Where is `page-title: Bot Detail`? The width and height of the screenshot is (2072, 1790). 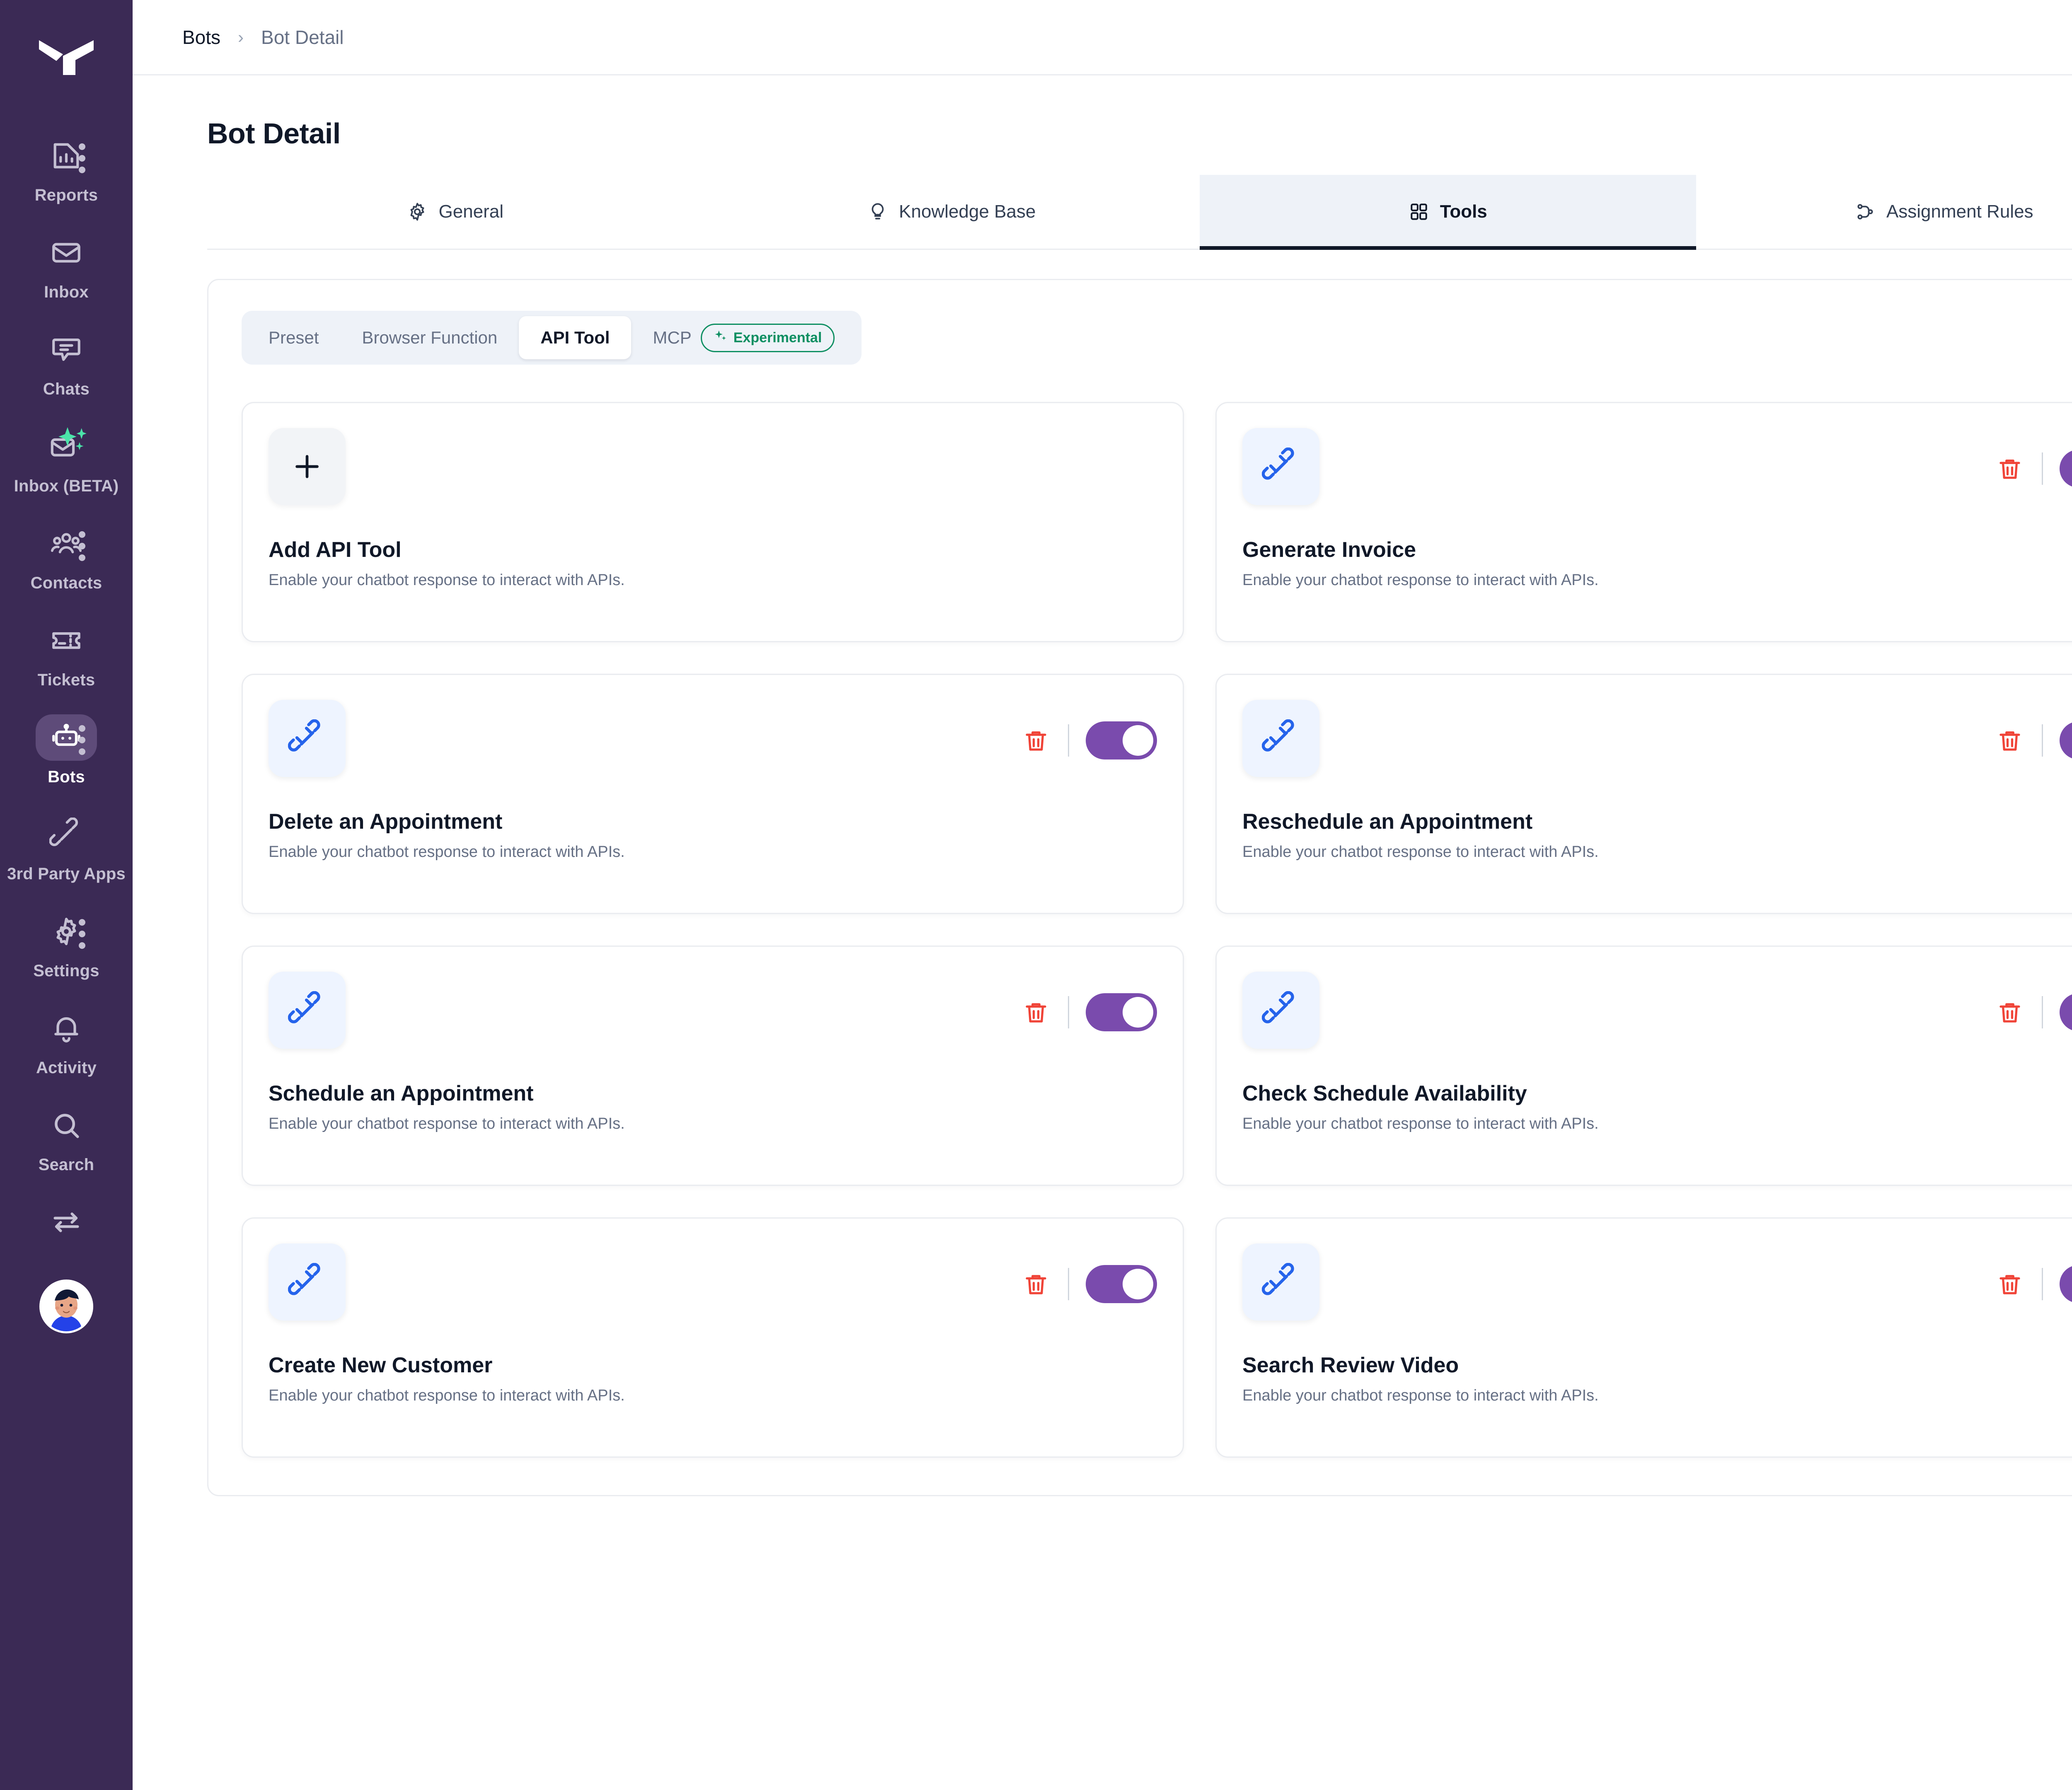
page-title: Bot Detail is located at coordinates (274, 134).